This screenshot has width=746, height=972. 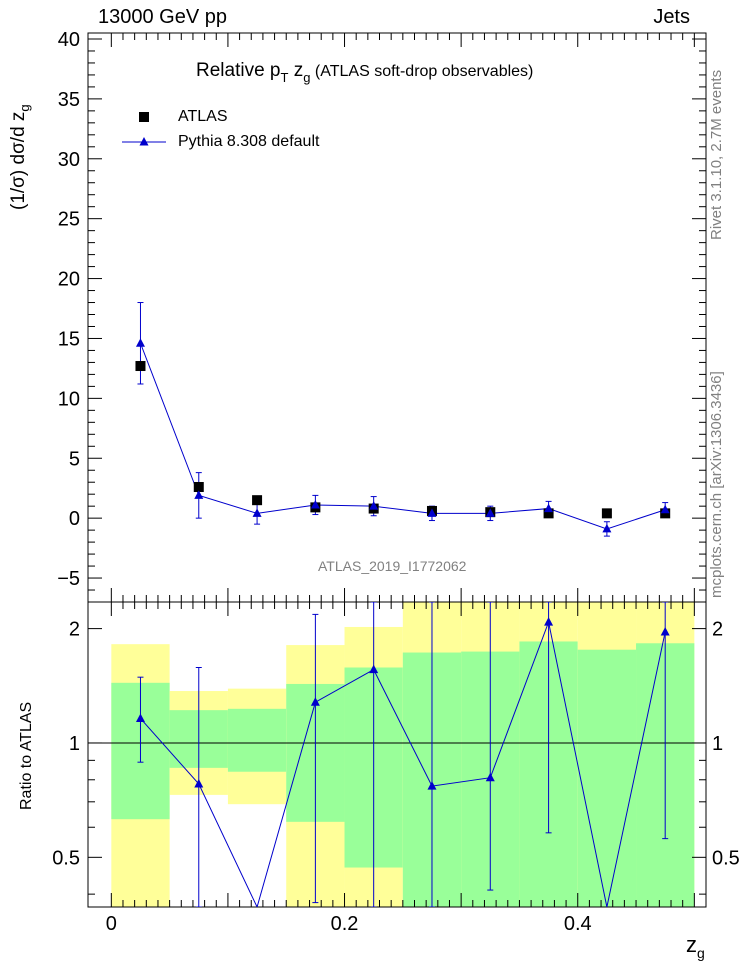 I want to click on ratio-y-tick-label: 1, so click(x=74, y=744).